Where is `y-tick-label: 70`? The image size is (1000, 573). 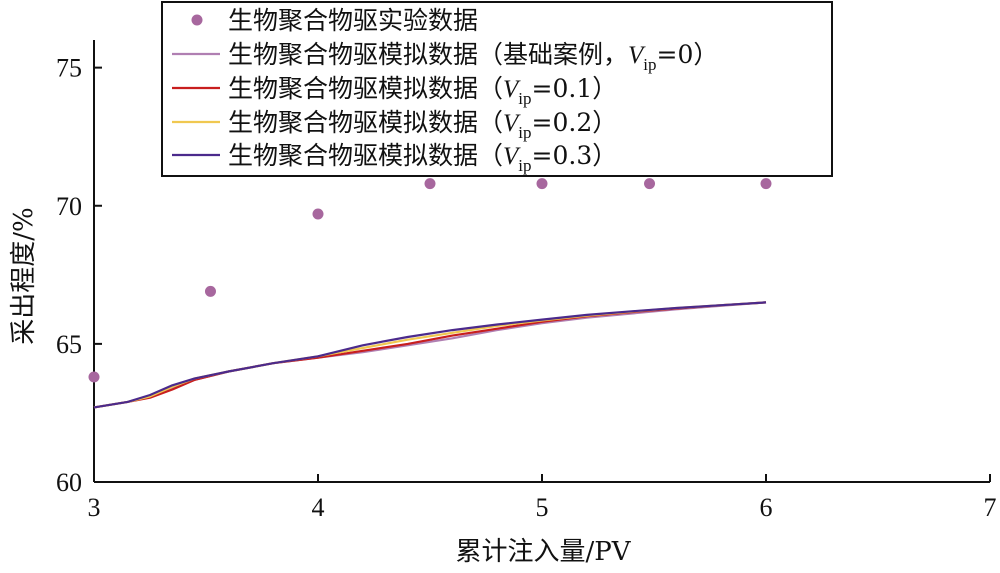 y-tick-label: 70 is located at coordinates (69, 206).